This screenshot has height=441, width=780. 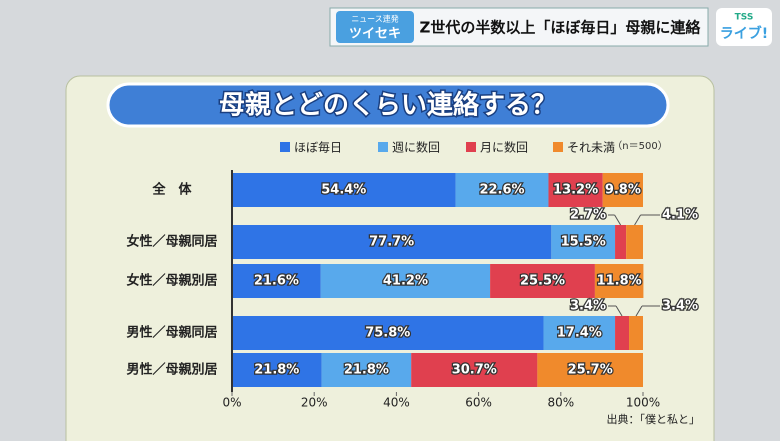 I want to click on x-tick-label: 40%, so click(x=396, y=403).